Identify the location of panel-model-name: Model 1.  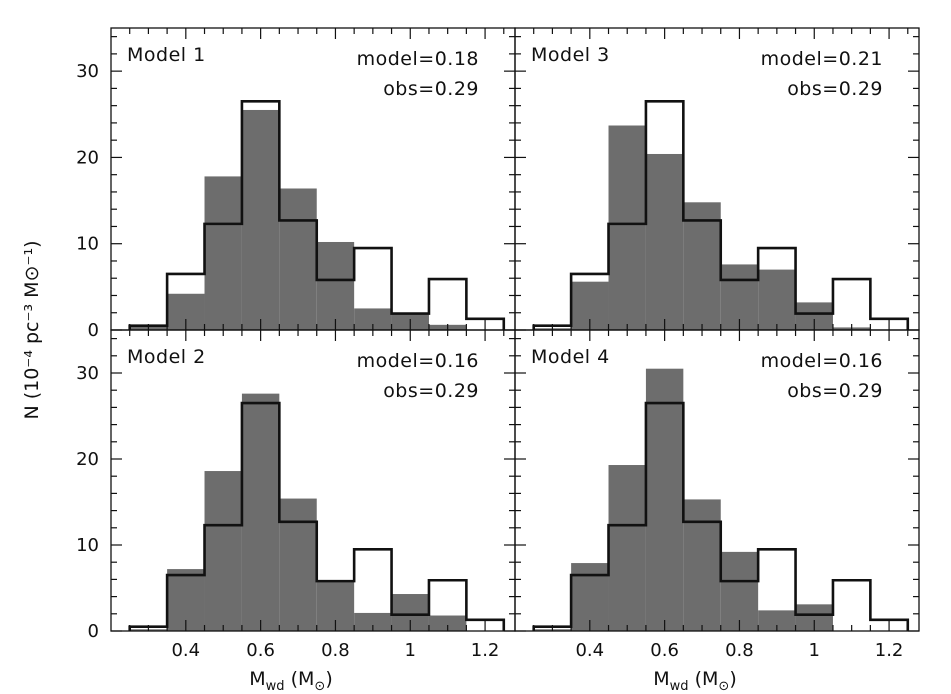
(166, 55).